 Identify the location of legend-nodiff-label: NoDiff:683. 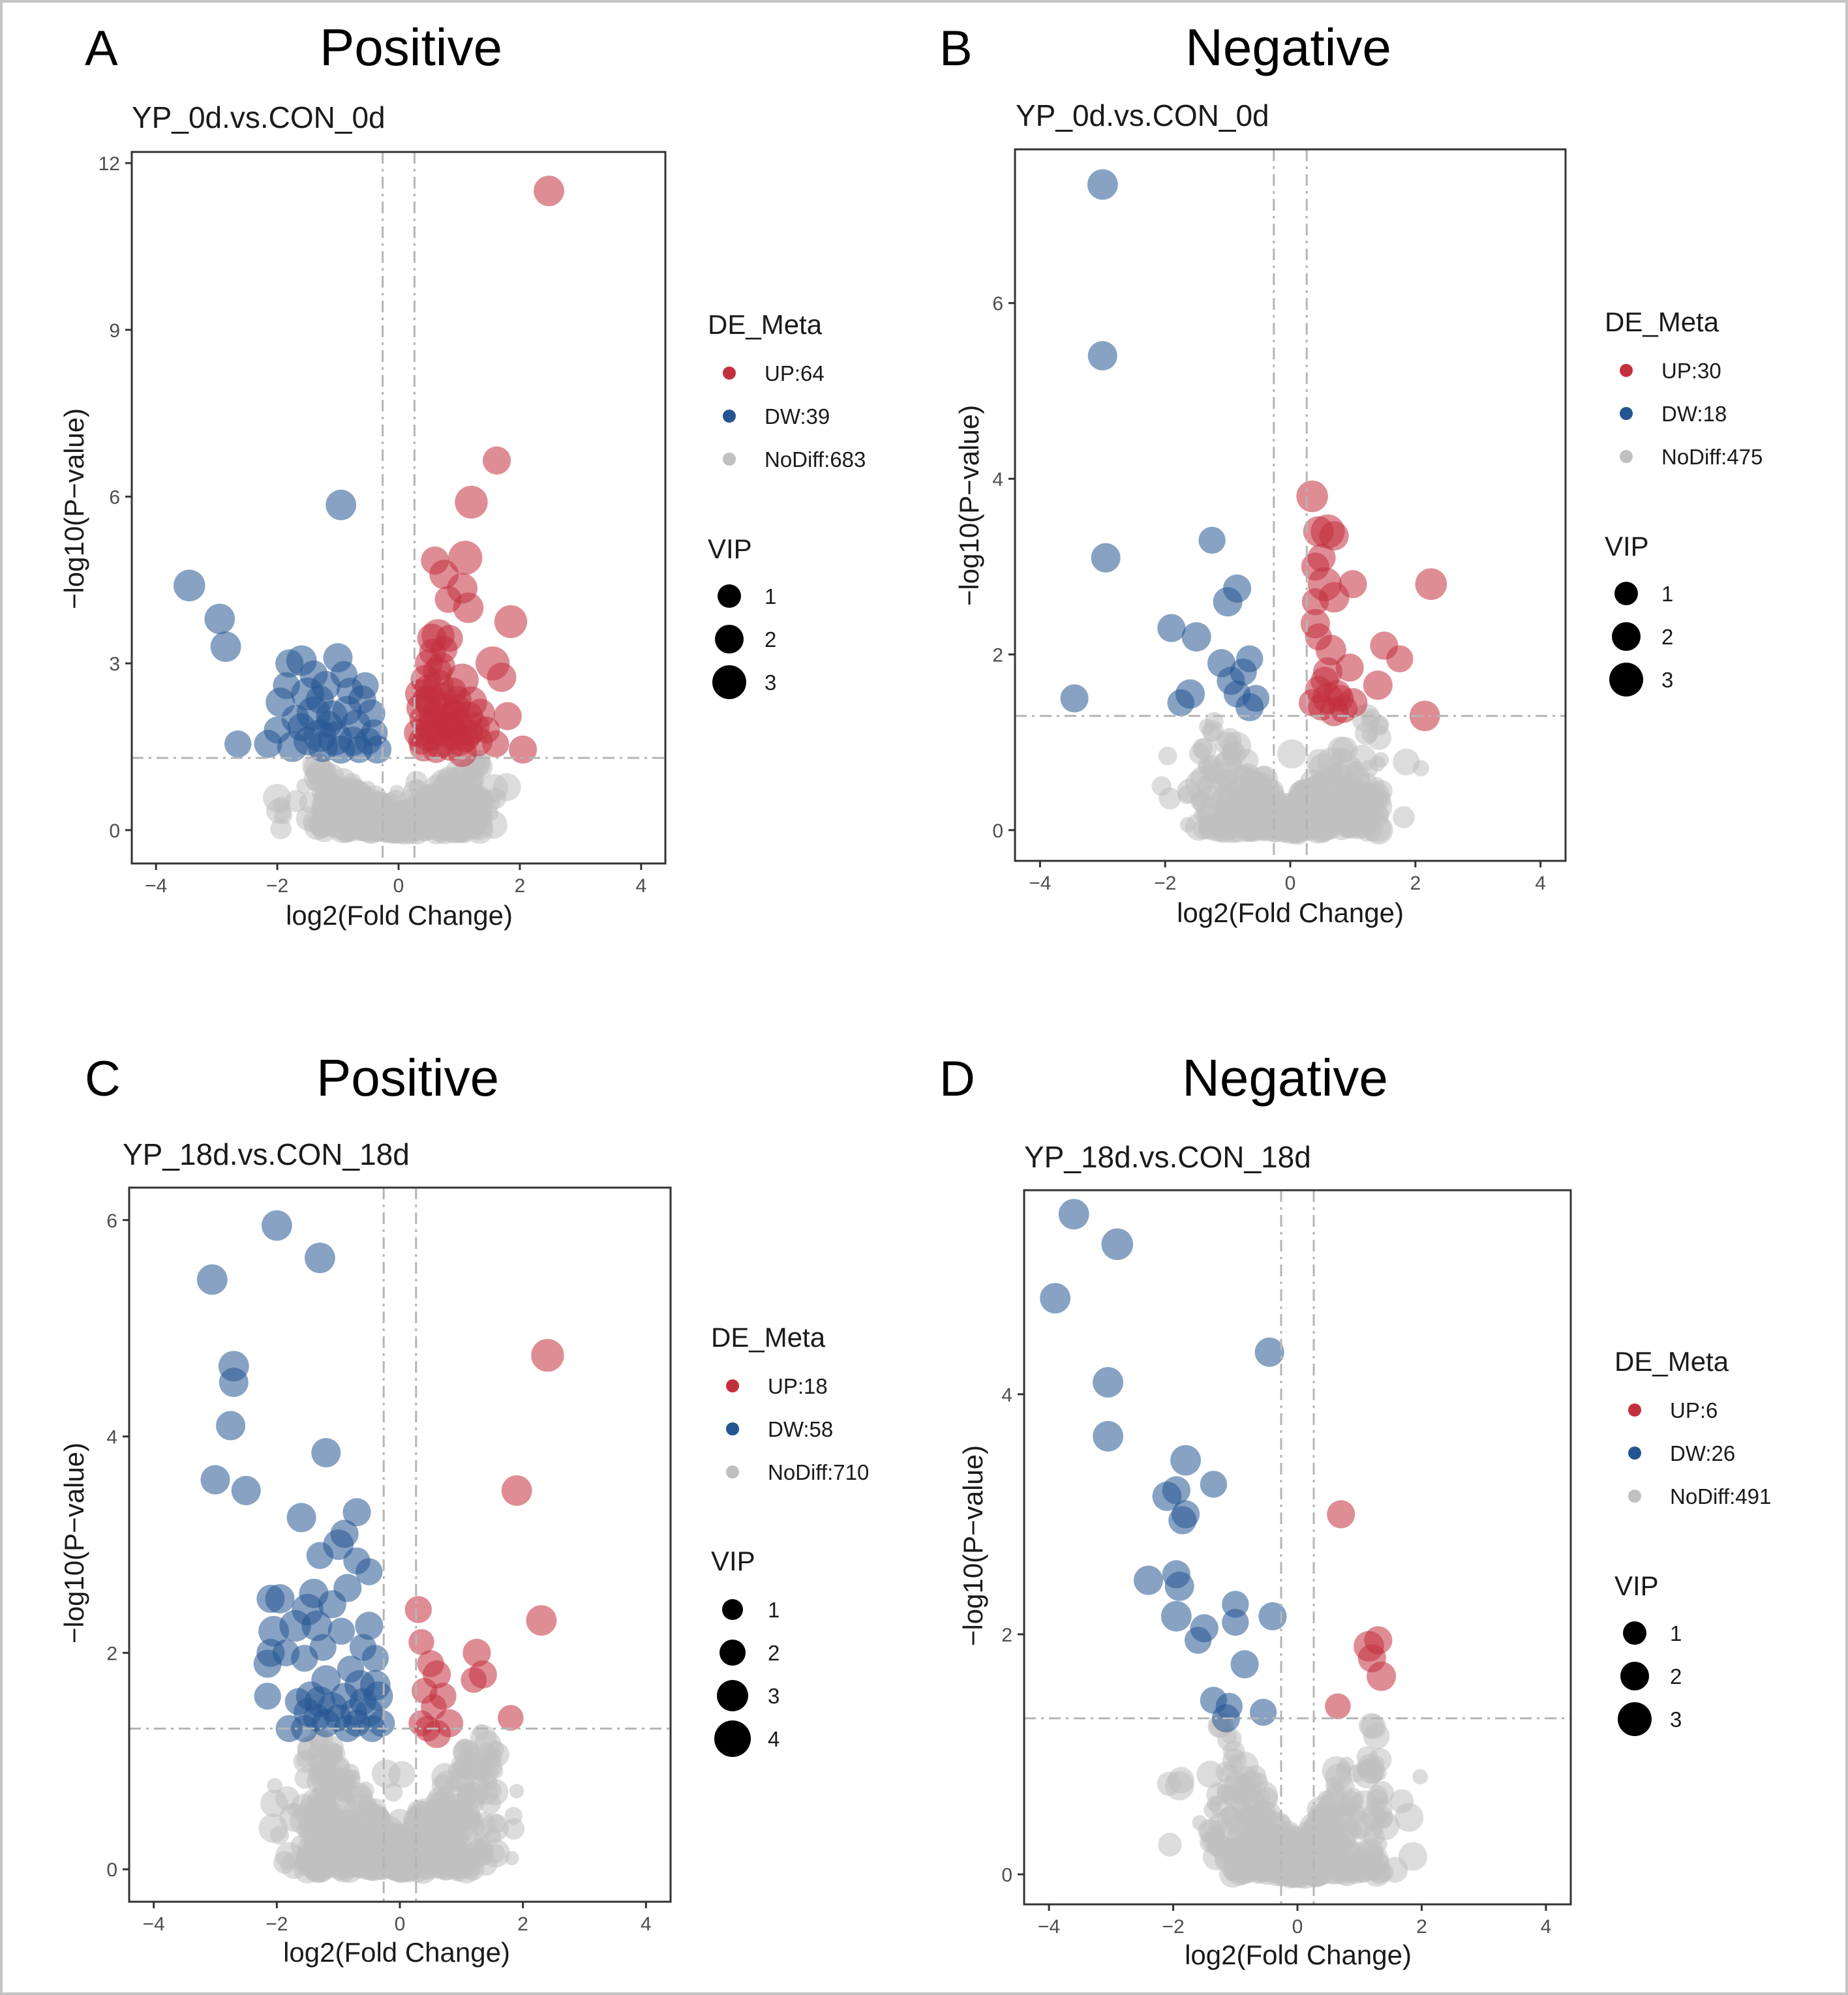
(815, 460).